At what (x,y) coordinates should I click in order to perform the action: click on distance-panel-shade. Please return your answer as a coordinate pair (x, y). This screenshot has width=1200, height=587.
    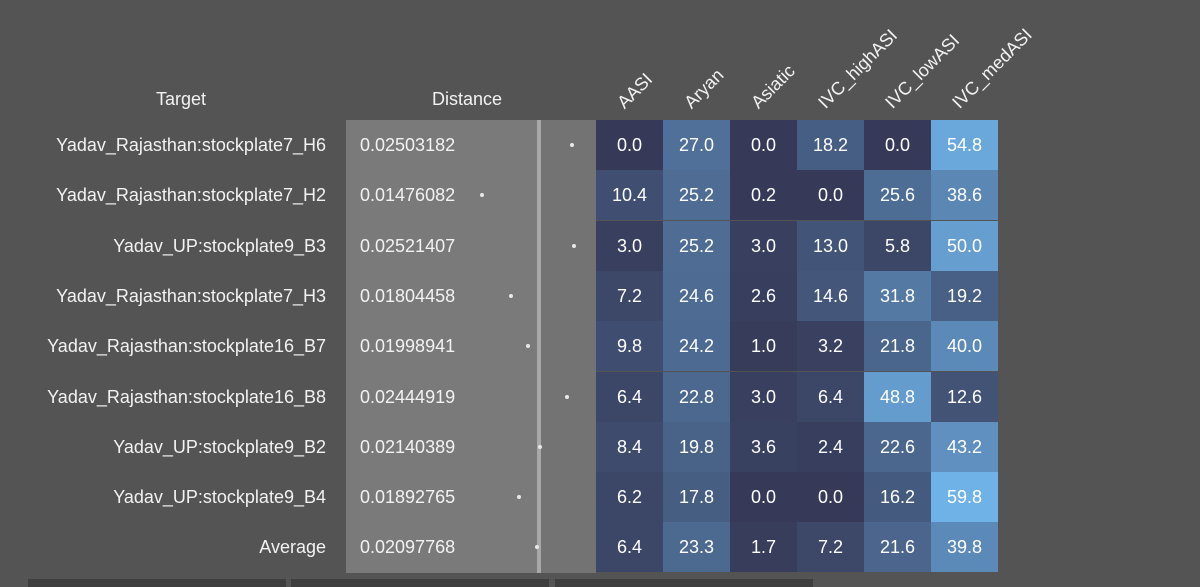
    Looking at the image, I should click on (442, 346).